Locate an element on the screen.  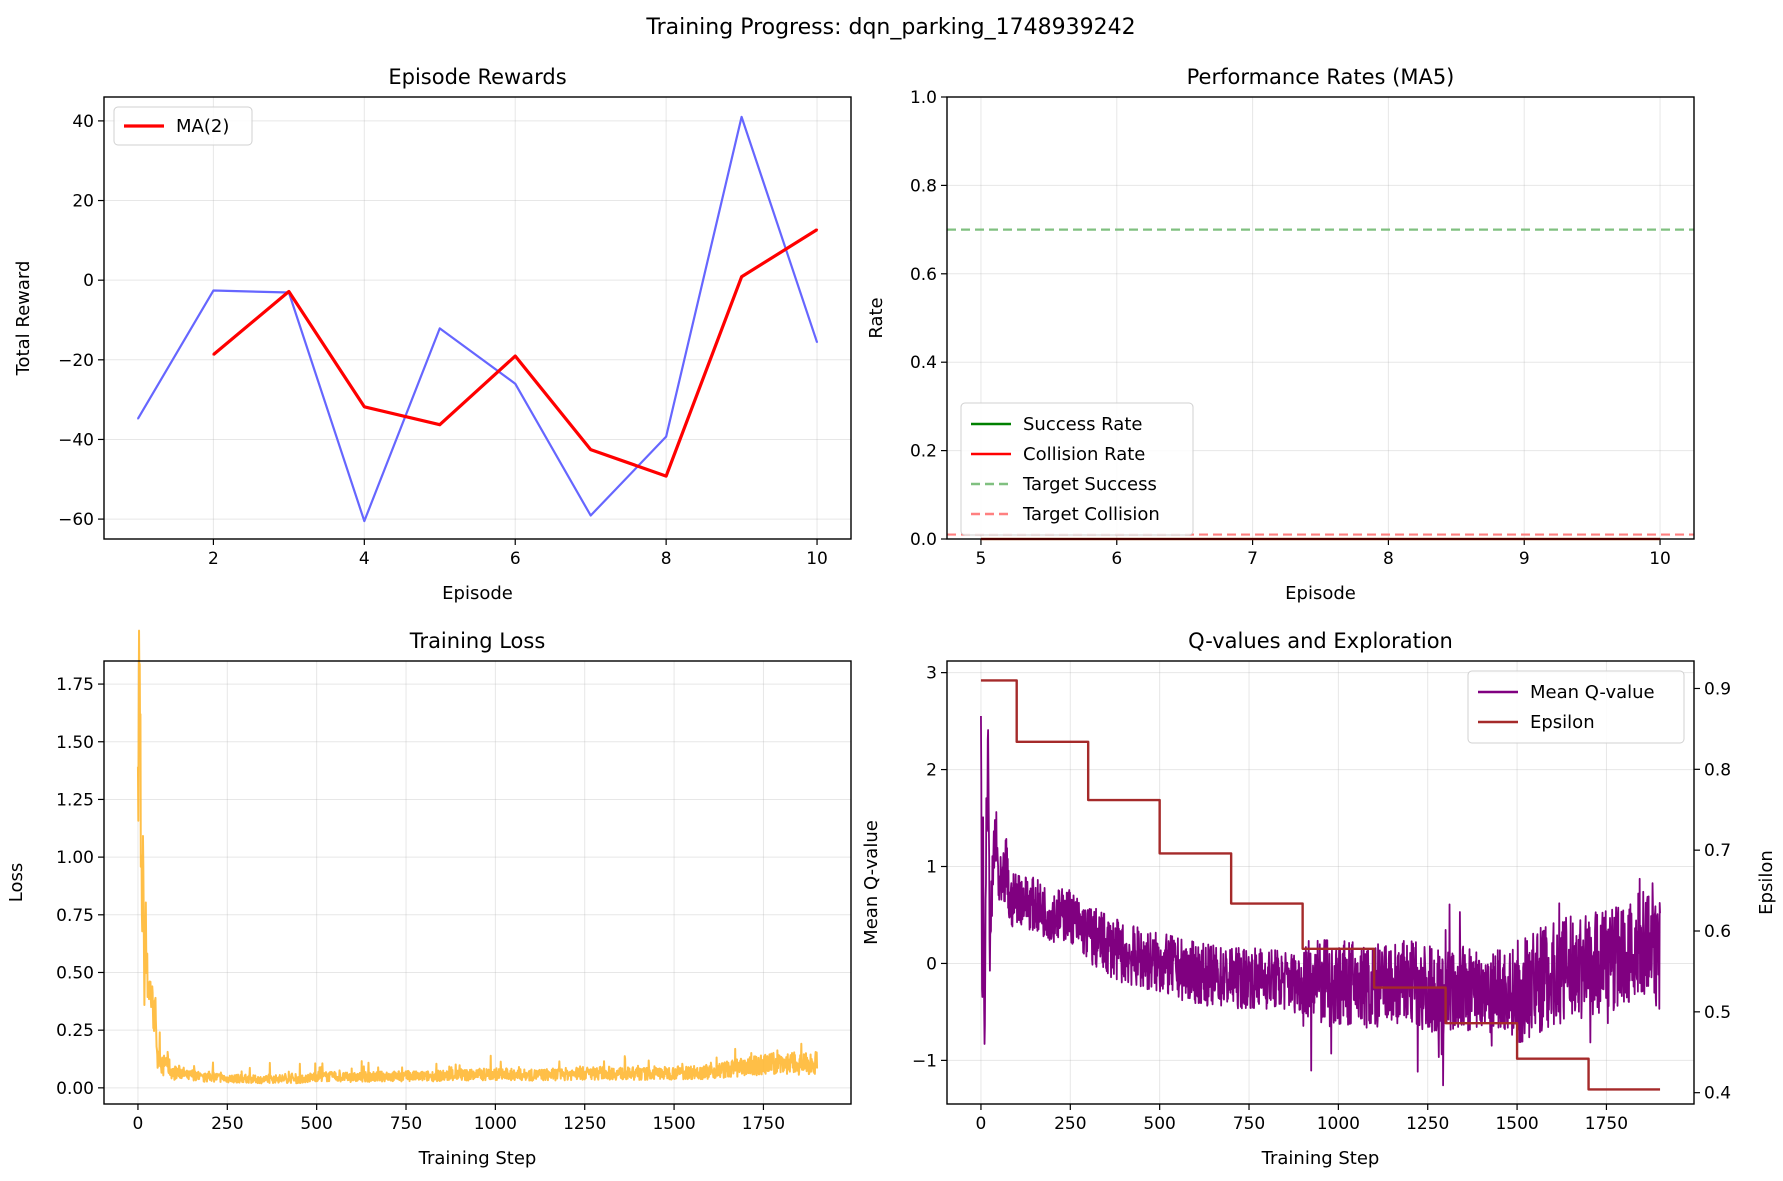
y-axis-label: Loss is located at coordinates (16, 882).